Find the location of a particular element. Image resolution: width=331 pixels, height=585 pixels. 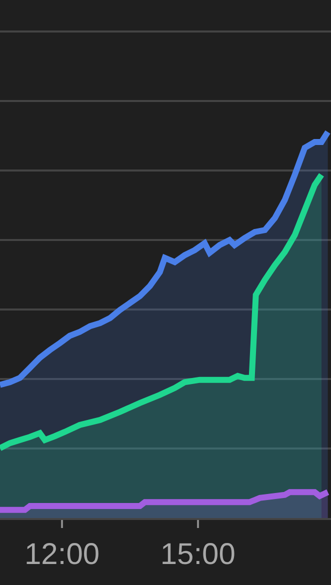

x-tick-label: 12:00 is located at coordinates (62, 554).